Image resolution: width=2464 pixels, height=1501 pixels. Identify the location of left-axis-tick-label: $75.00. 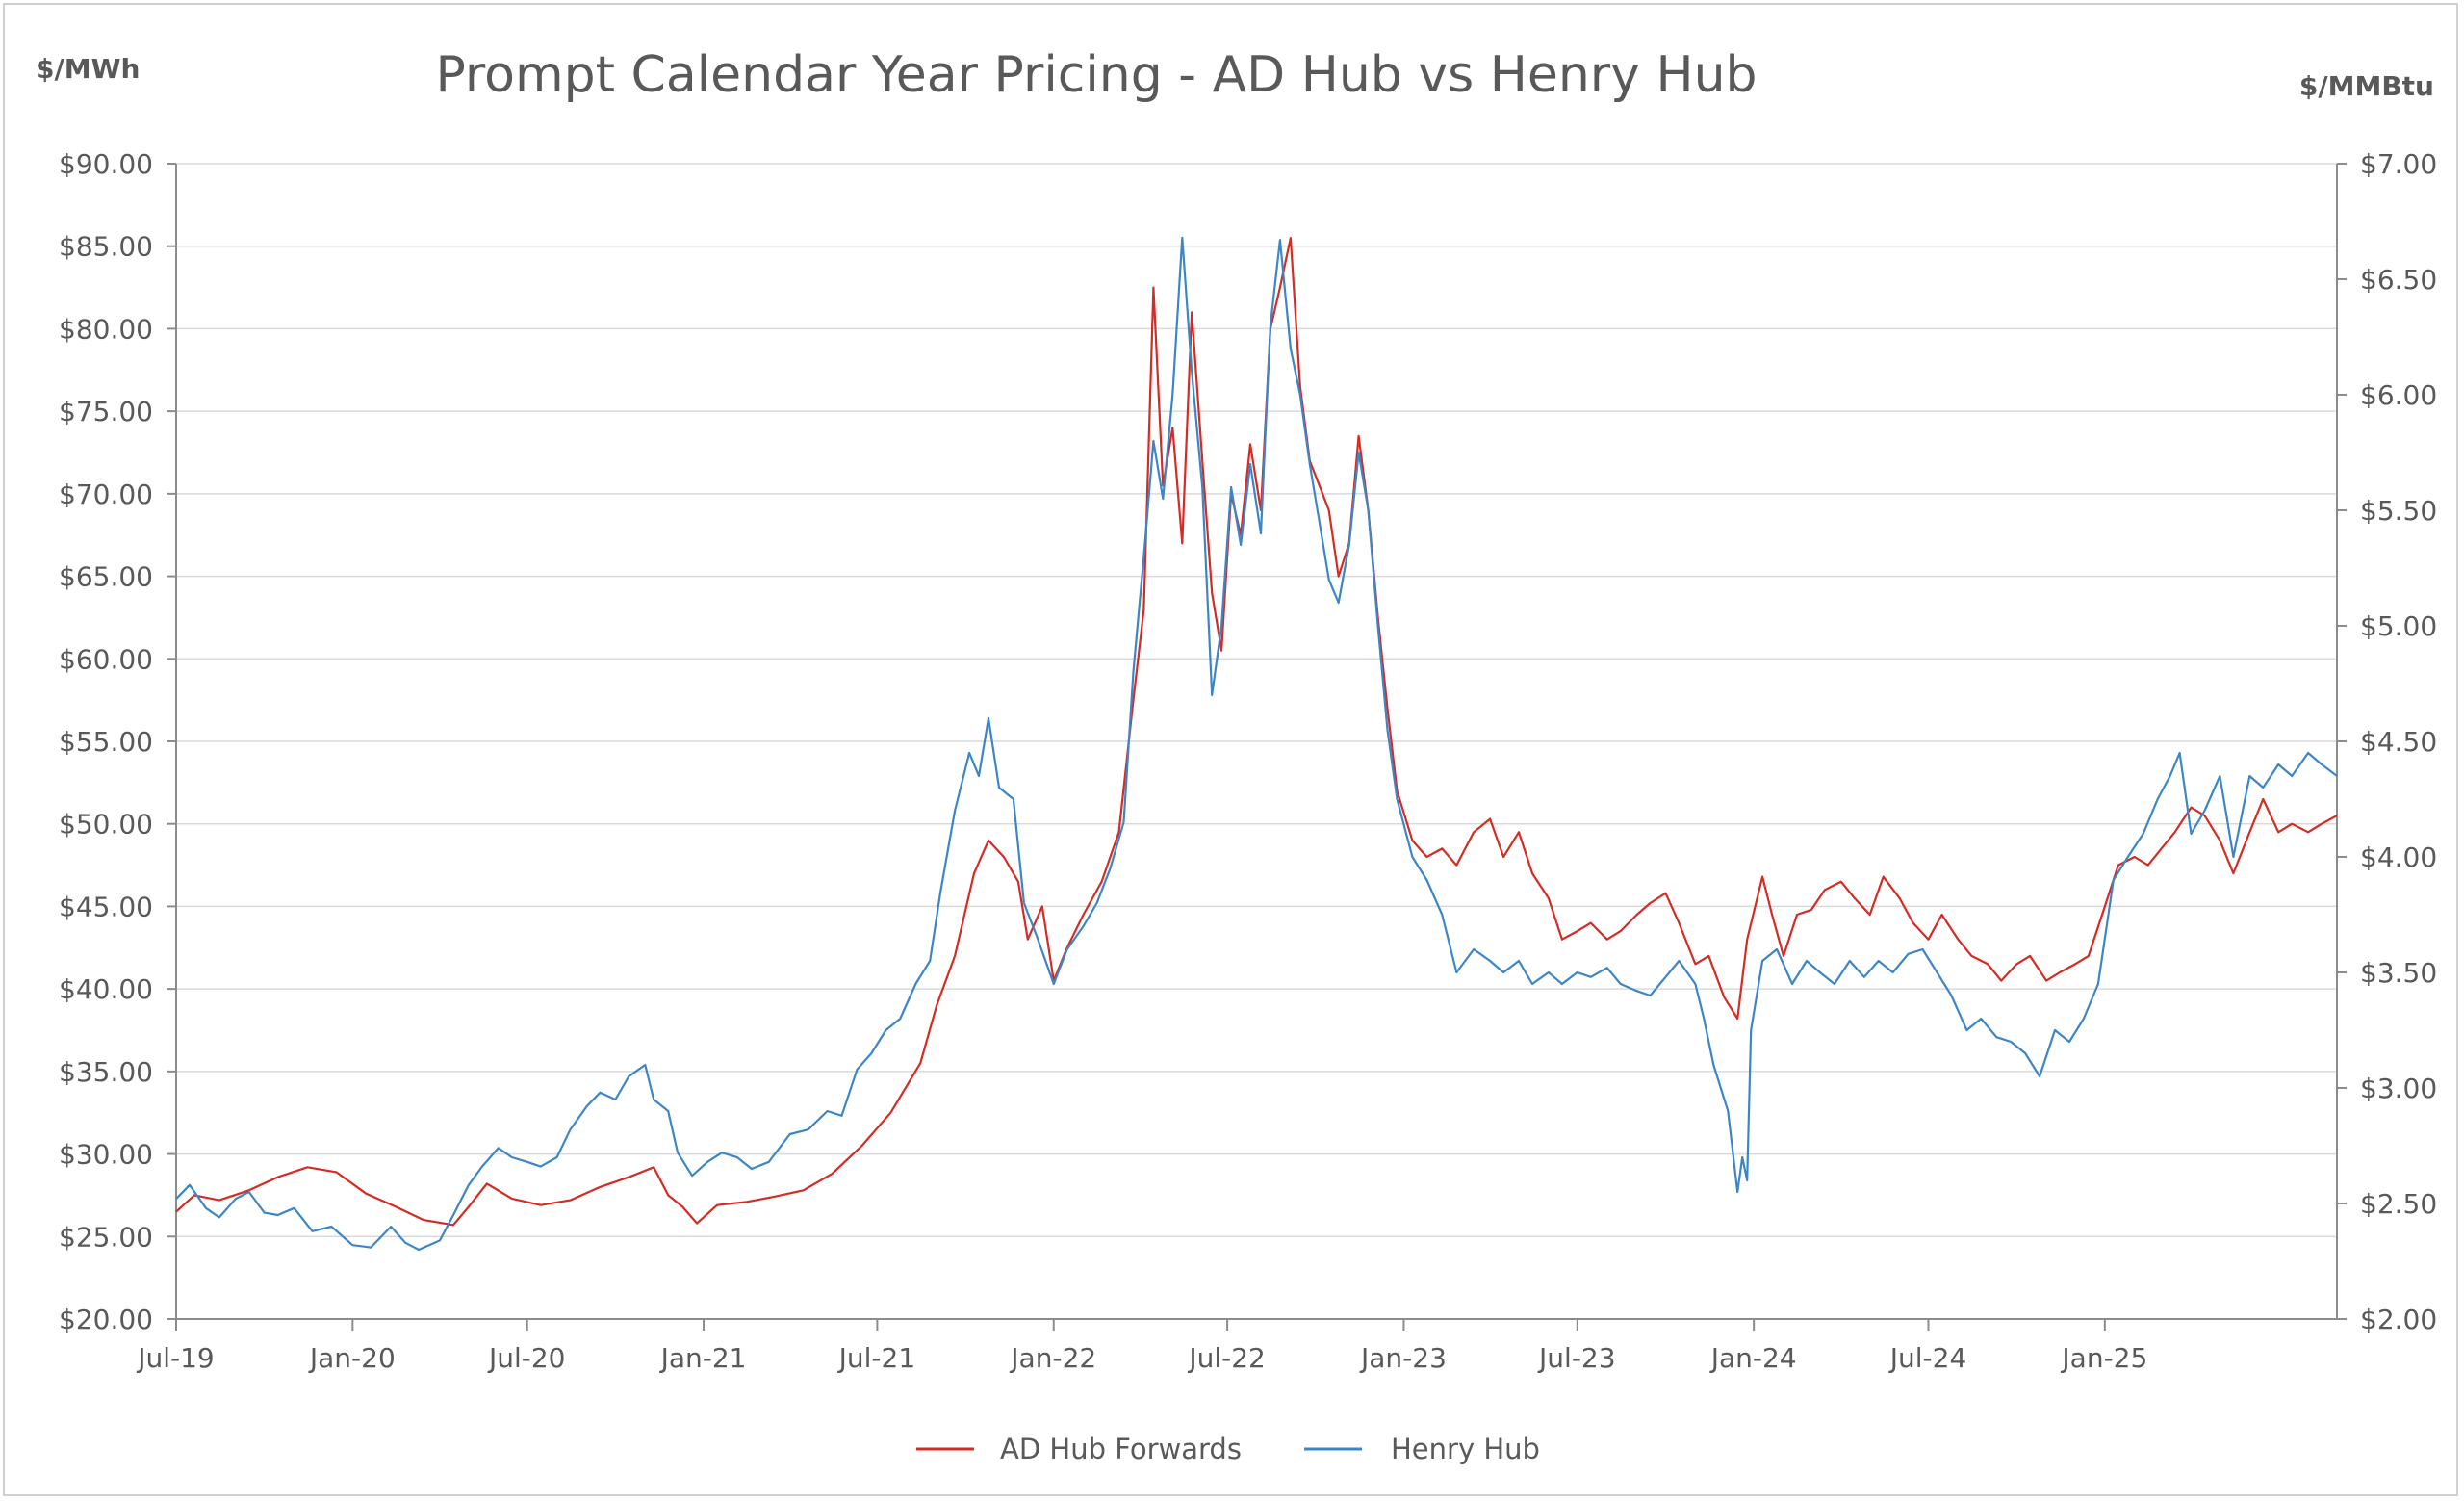
(106, 411).